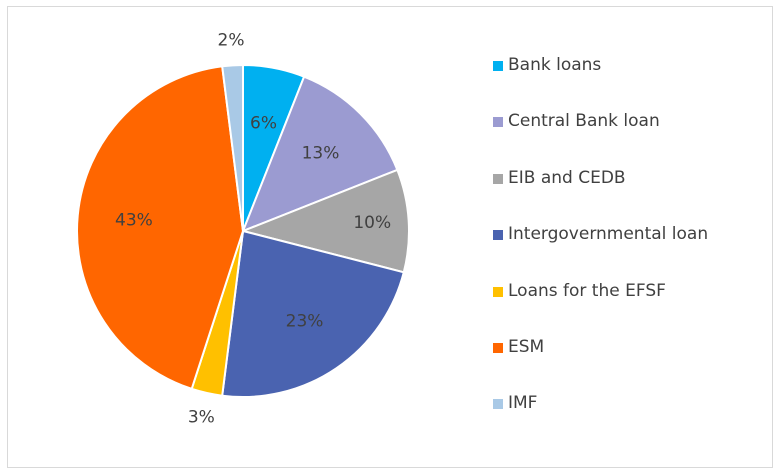 Image resolution: width=781 pixels, height=476 pixels. I want to click on legend-item-esm: ESM, so click(600, 365).